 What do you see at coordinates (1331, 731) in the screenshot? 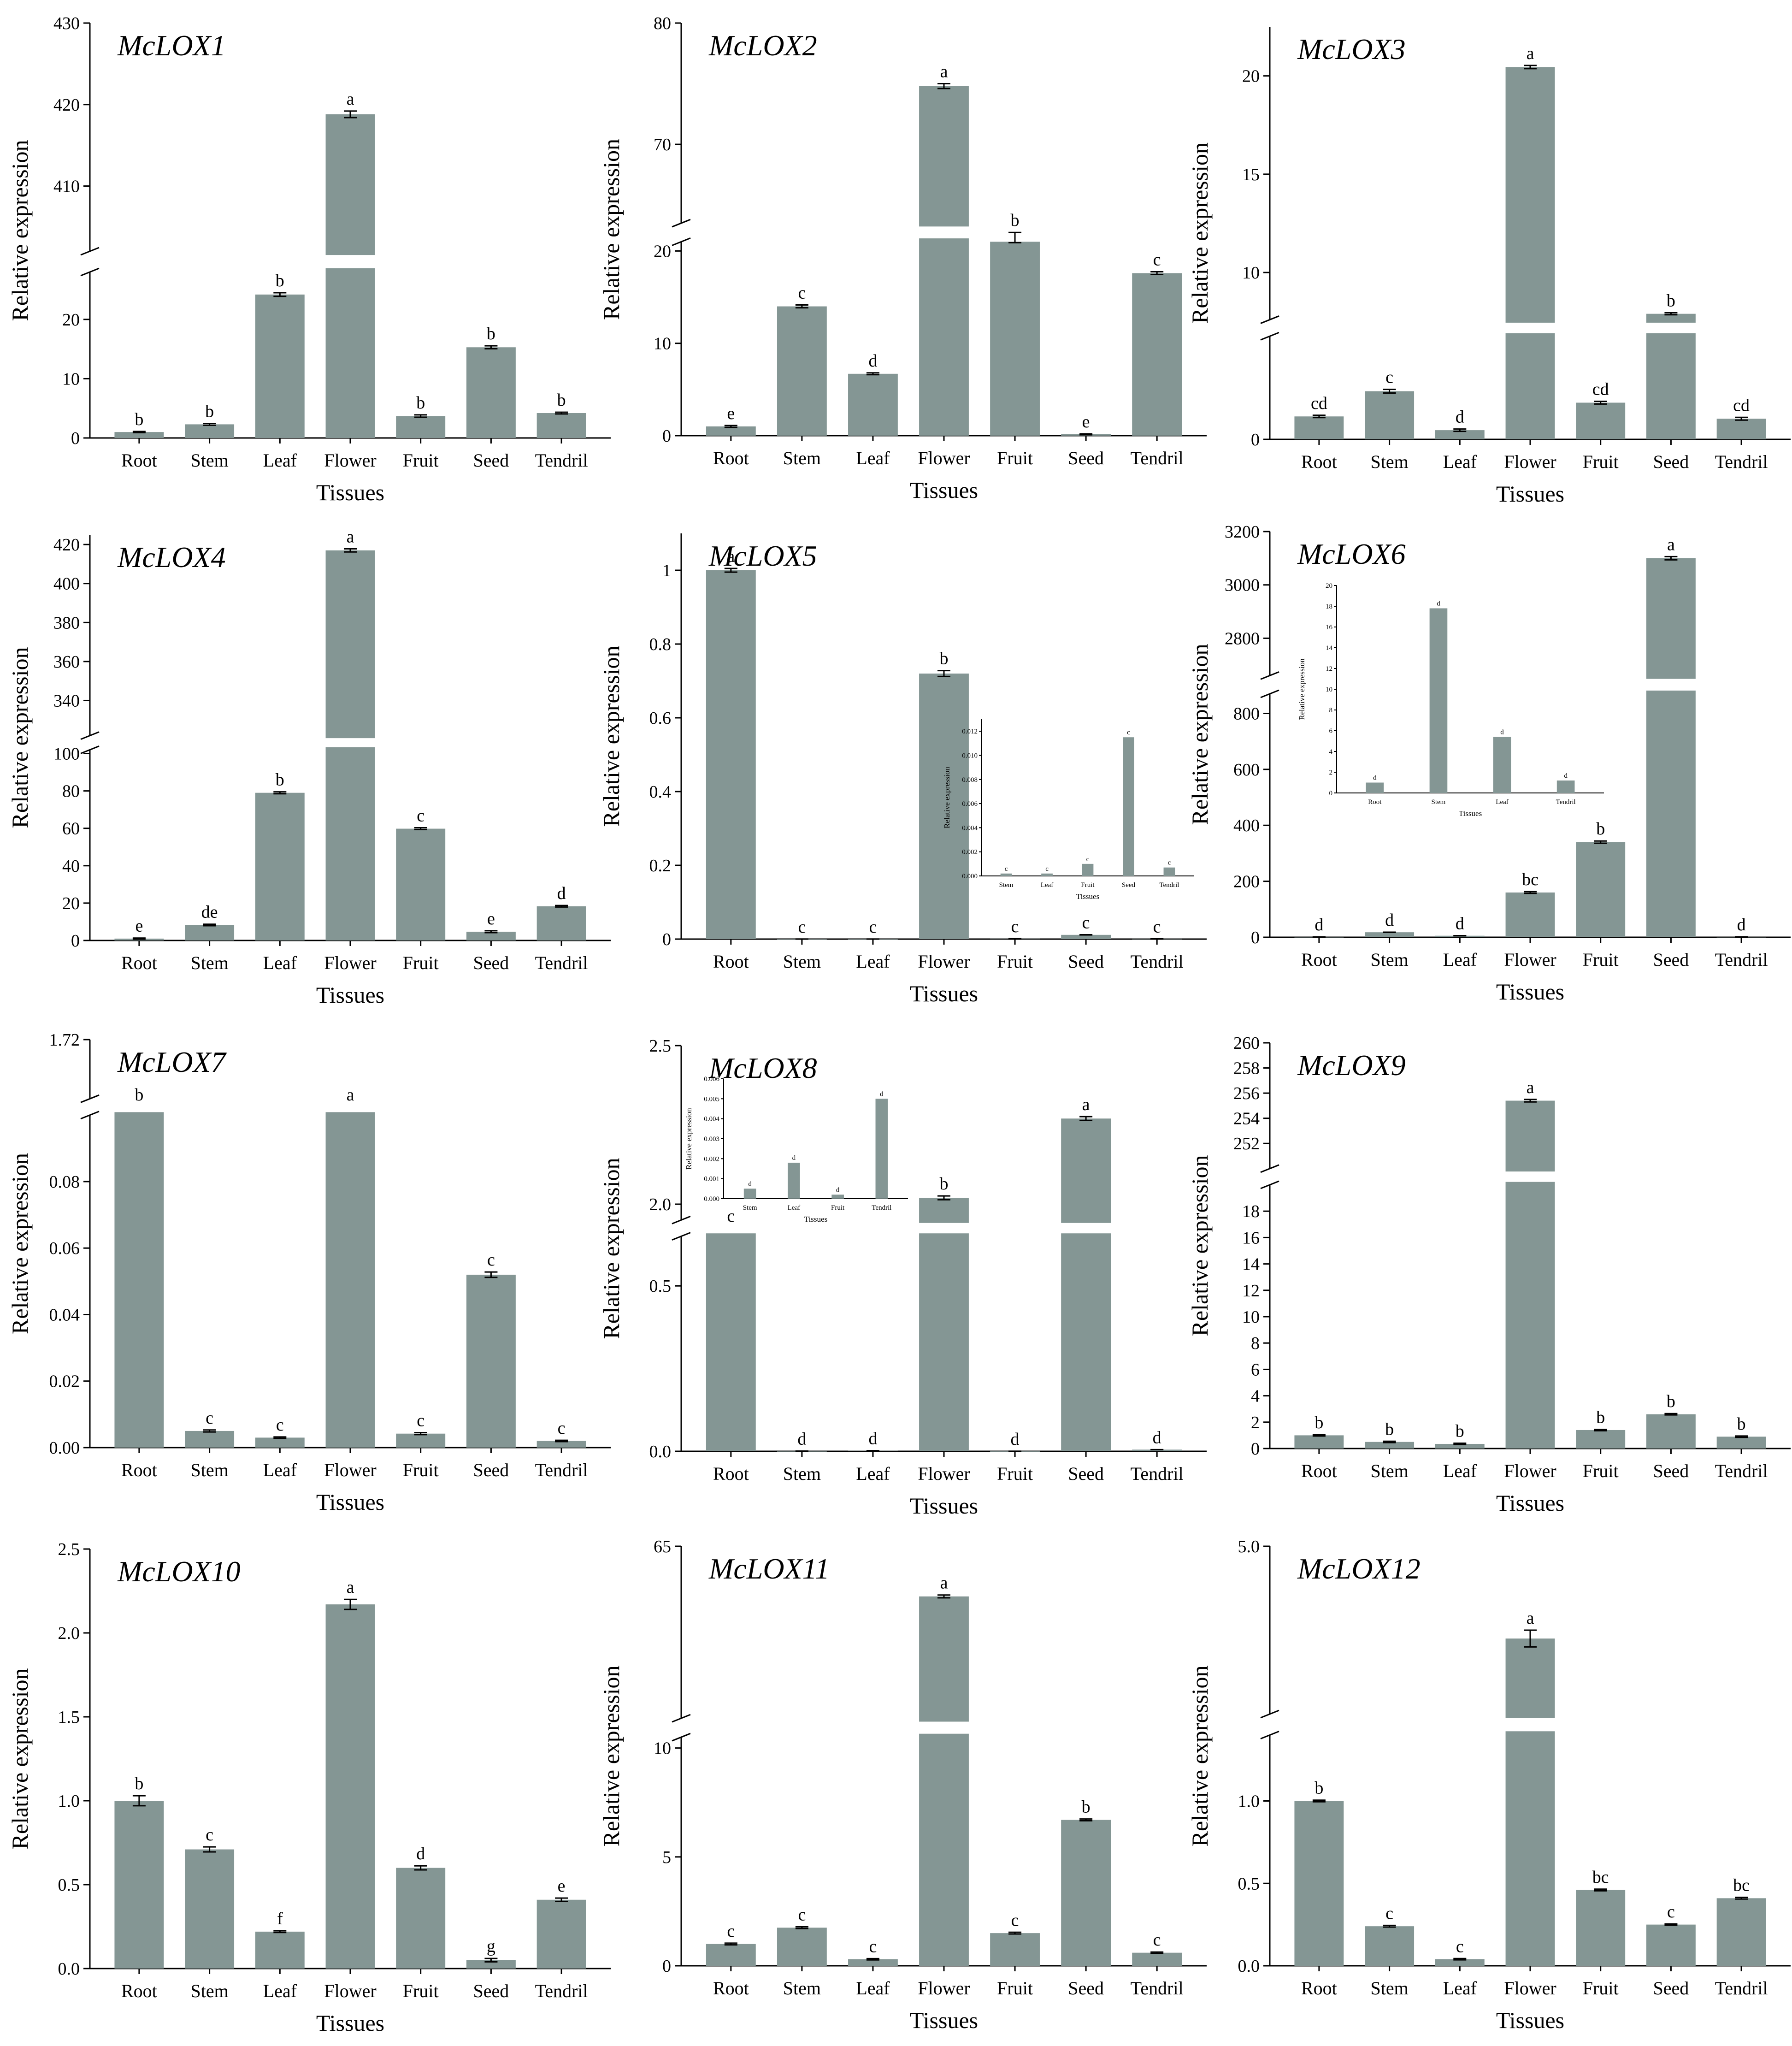
I see `inset-y-tick-label: 6` at bounding box center [1331, 731].